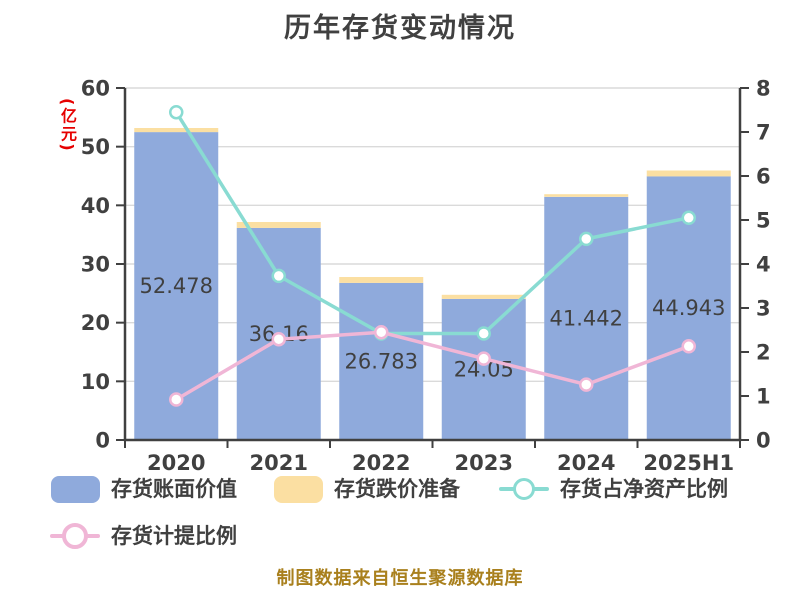 The height and width of the screenshot is (600, 800). I want to click on line-marker-0-2025H1, so click(688, 218).